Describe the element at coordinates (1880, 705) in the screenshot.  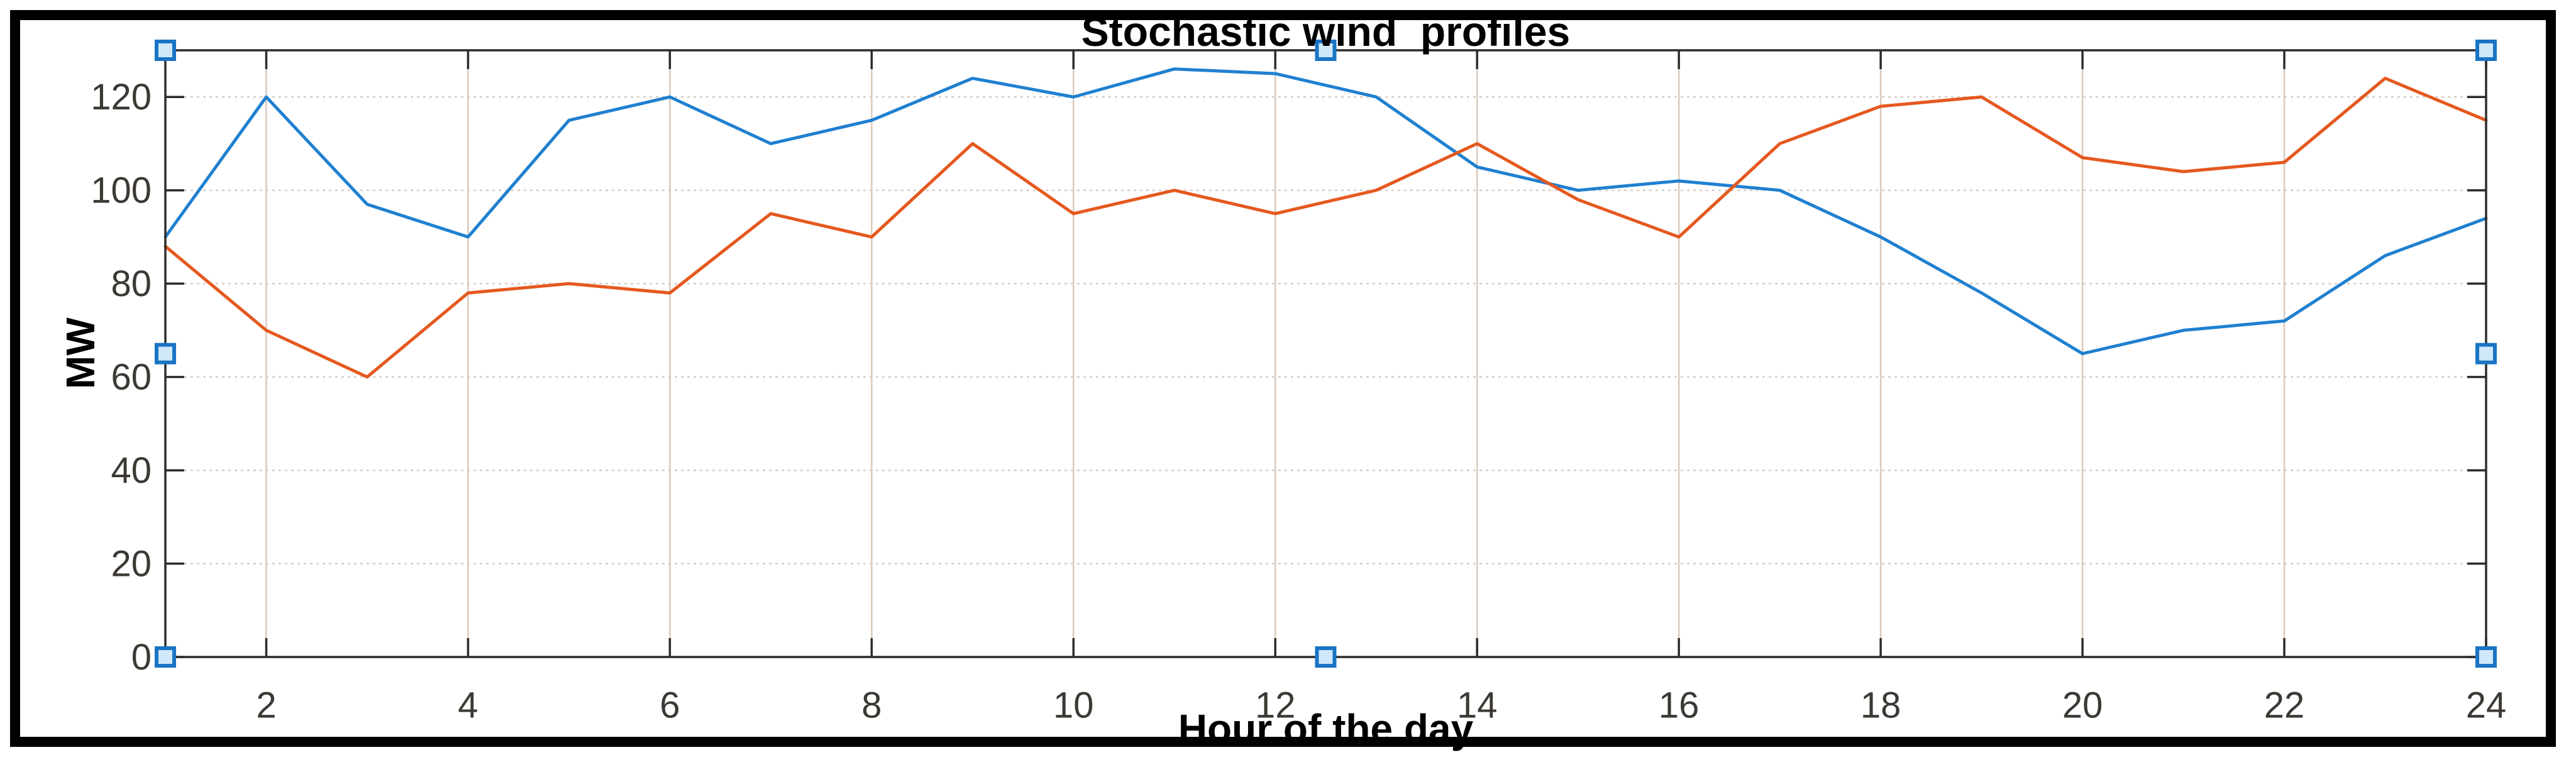
I see `x-tick-label: 18` at that location.